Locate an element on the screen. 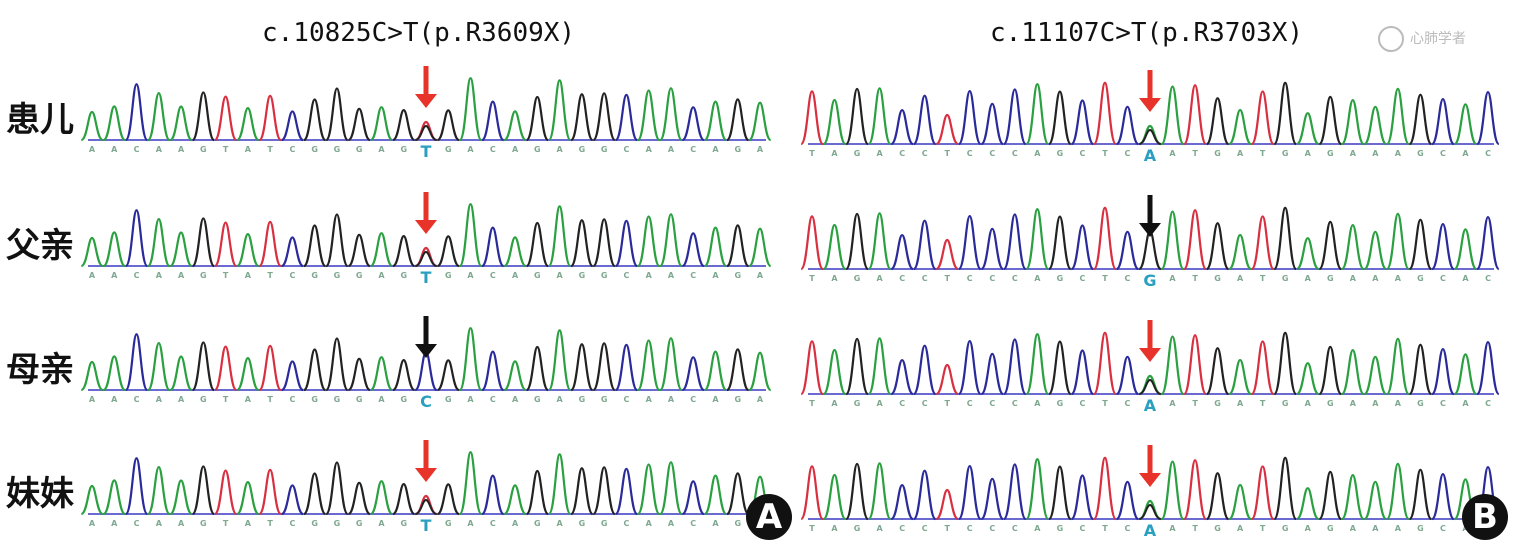 The image size is (1516, 546). panel-a-badge: A is located at coordinates (769, 517).